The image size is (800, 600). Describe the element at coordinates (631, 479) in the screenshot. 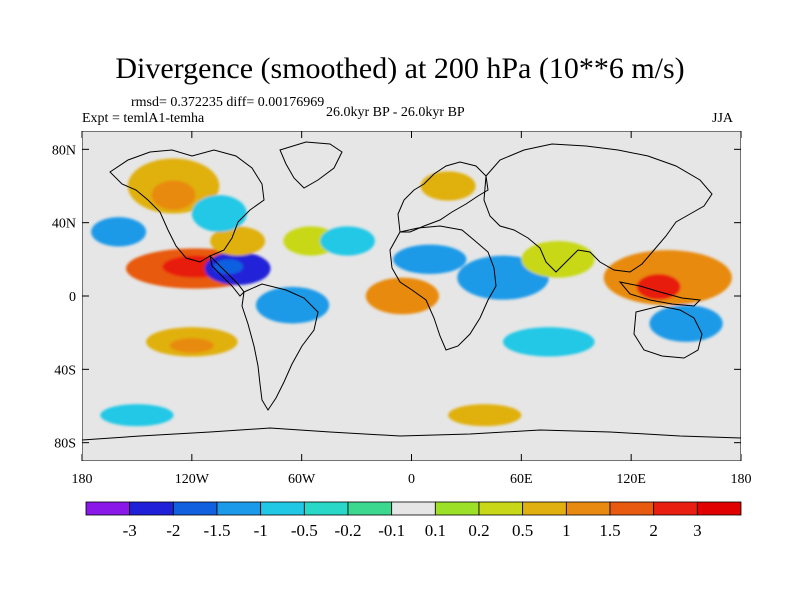

I see `x-tick-label: 120E` at that location.